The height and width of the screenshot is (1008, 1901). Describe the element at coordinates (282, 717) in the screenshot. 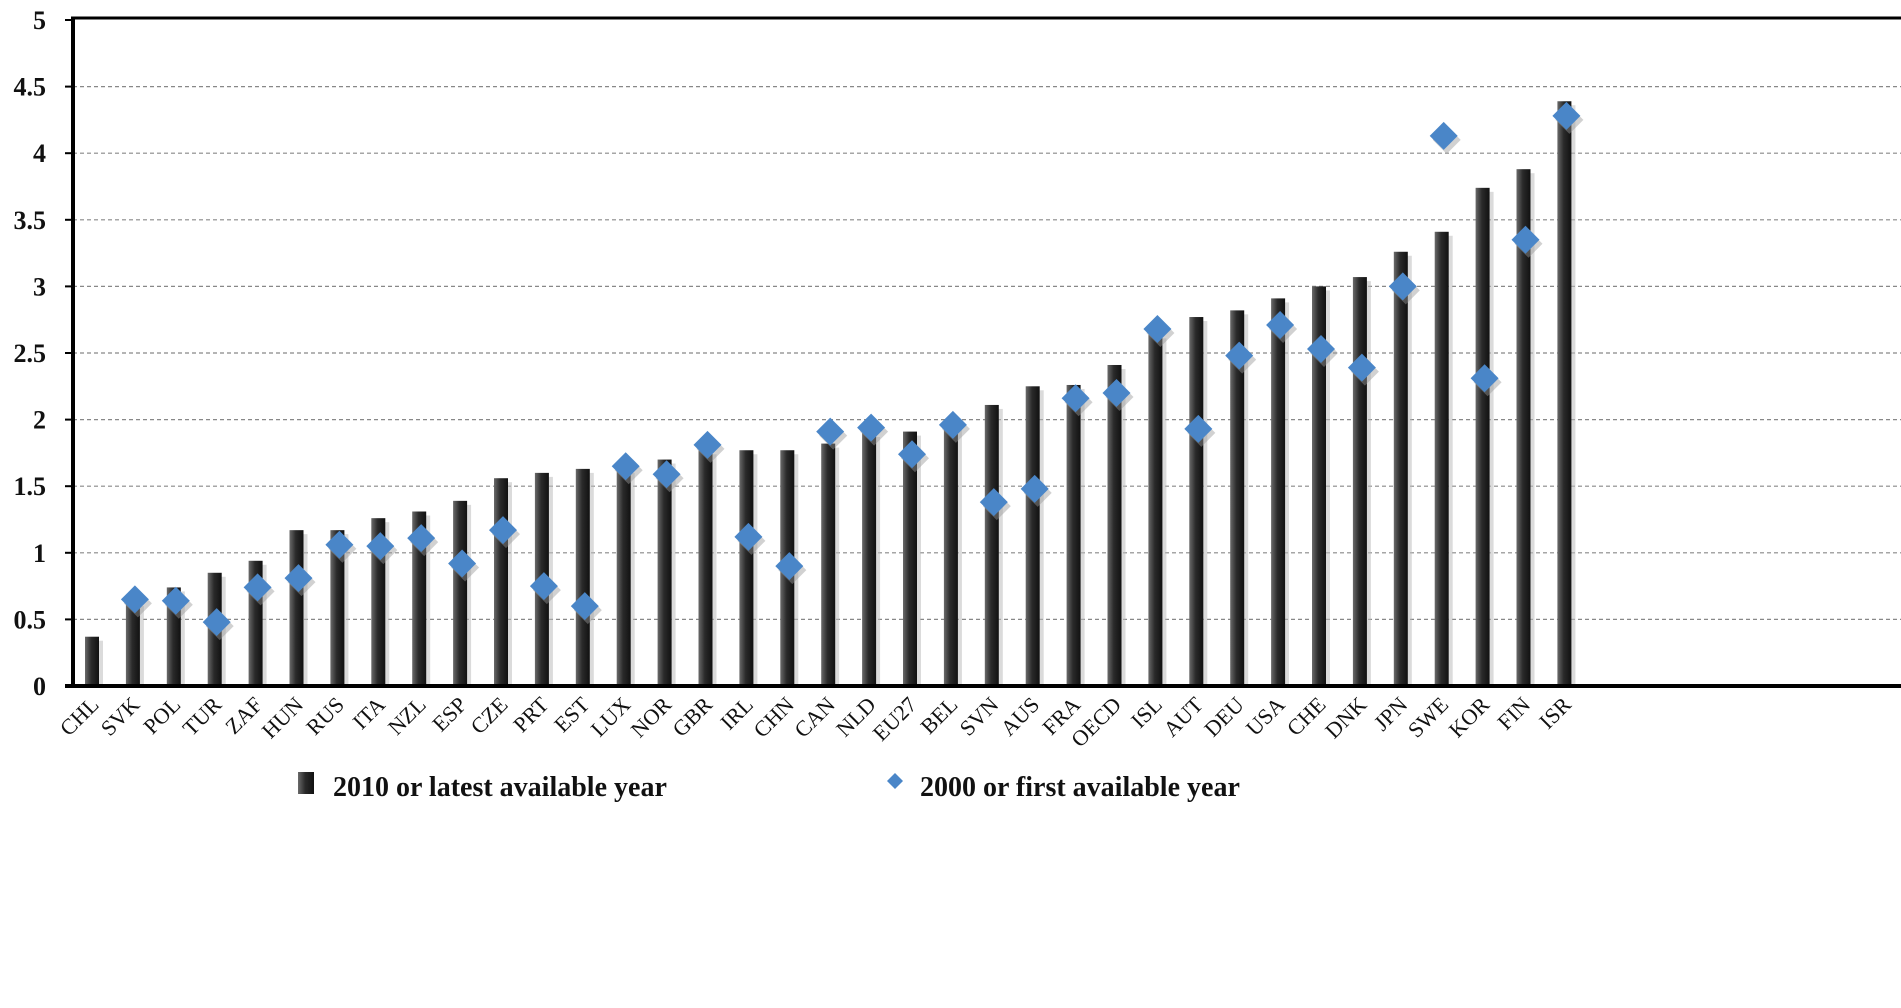

I see `x-category-label: HUN` at that location.